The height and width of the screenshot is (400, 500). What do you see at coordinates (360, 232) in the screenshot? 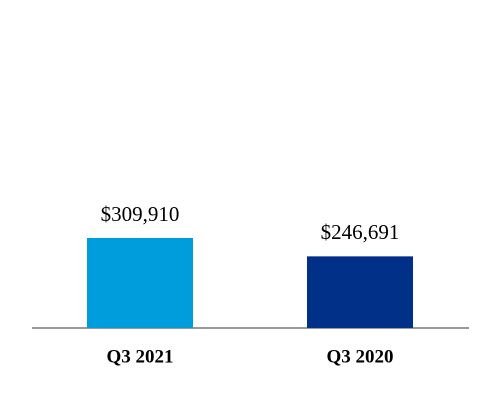
I see `value-label: $246,691` at bounding box center [360, 232].